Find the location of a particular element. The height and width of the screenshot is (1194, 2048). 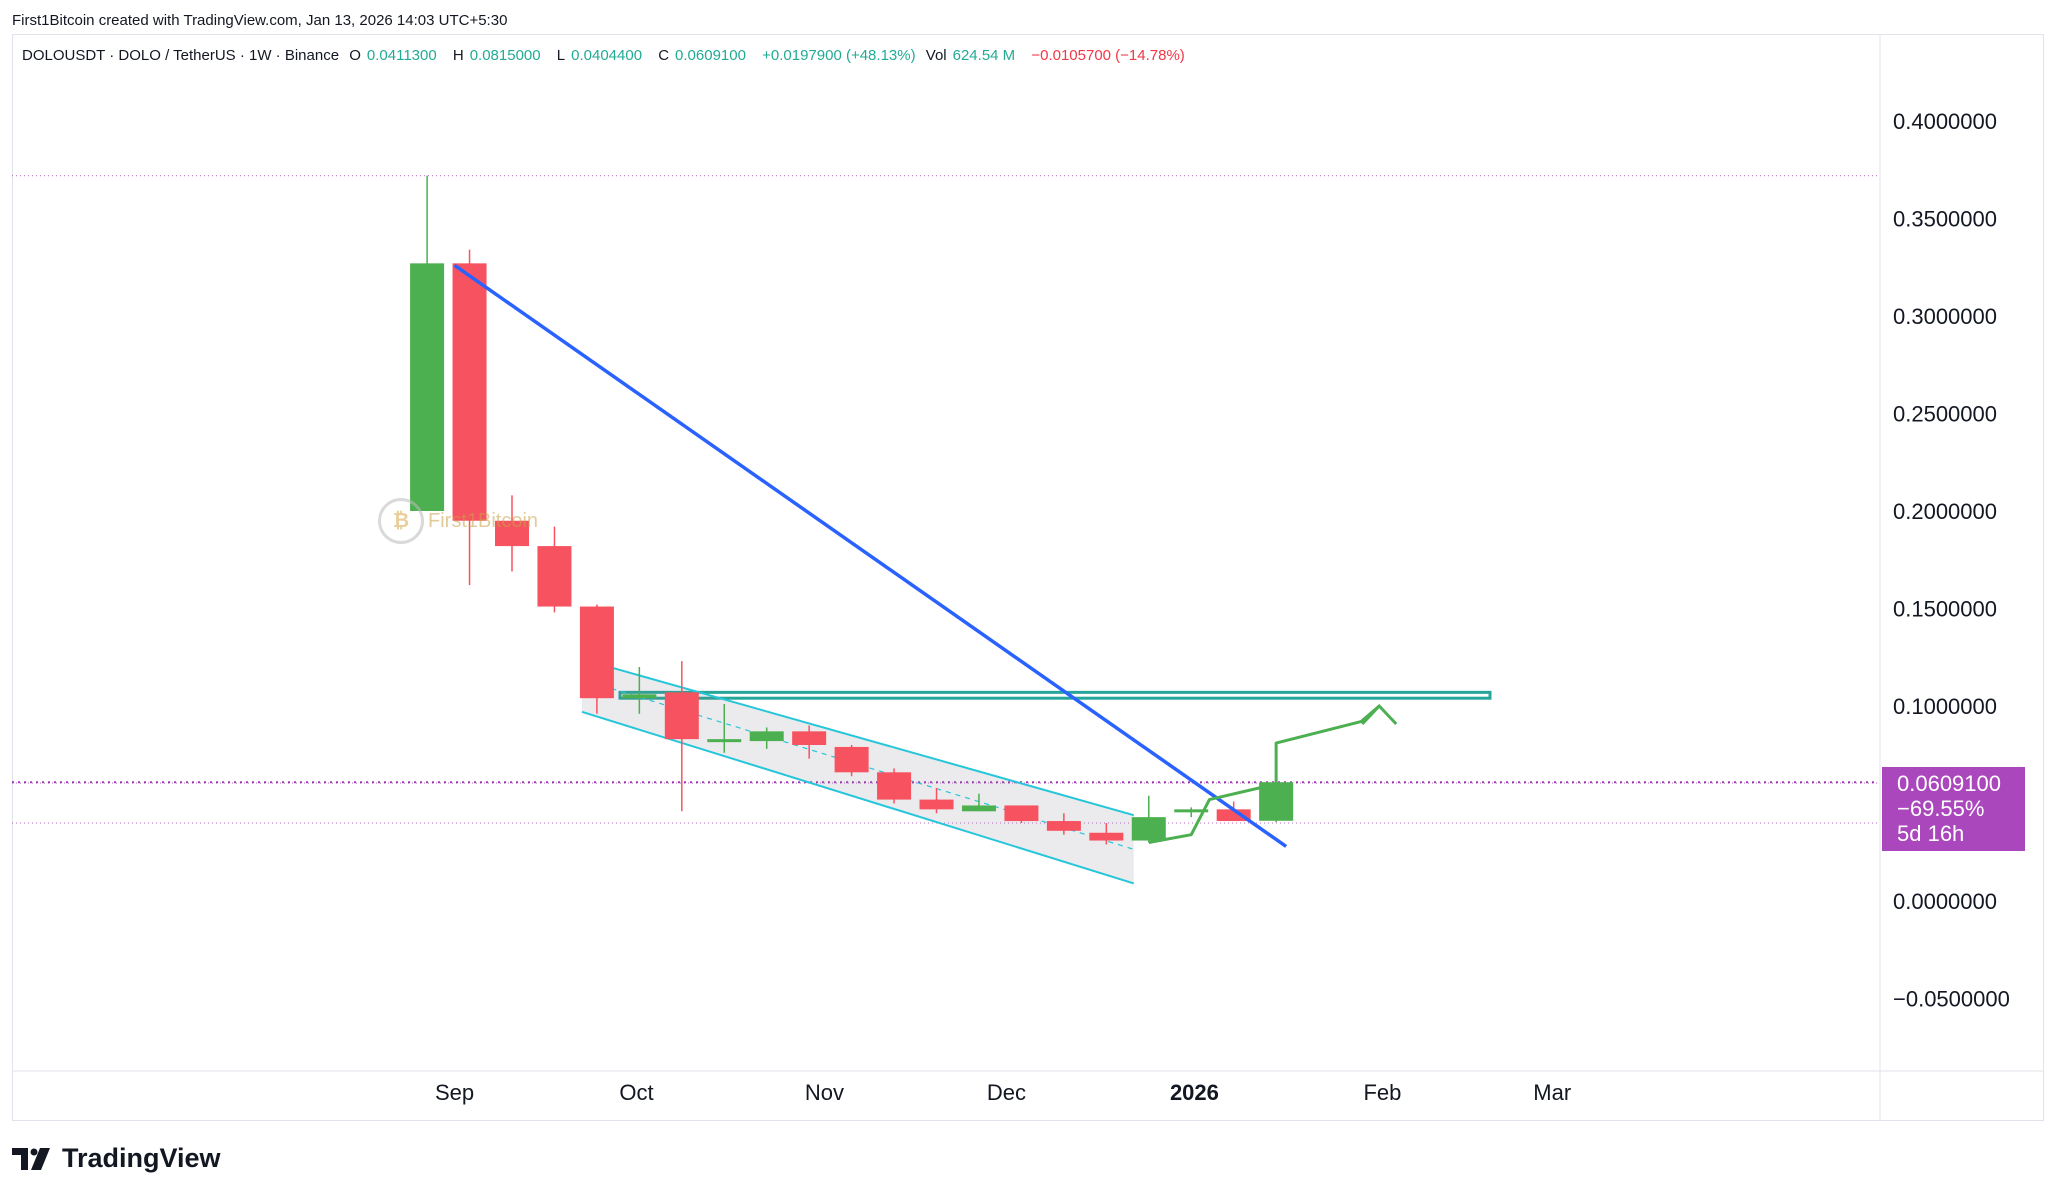

y-tick-label: 0.2000000 is located at coordinates (1945, 511).